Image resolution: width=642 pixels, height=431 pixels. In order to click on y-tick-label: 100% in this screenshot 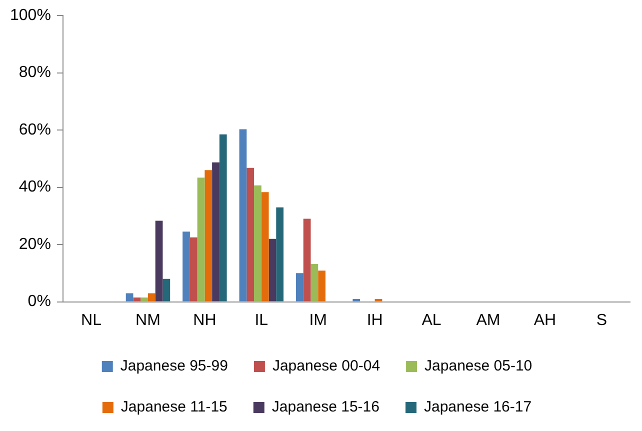, I will do `click(30, 15)`.